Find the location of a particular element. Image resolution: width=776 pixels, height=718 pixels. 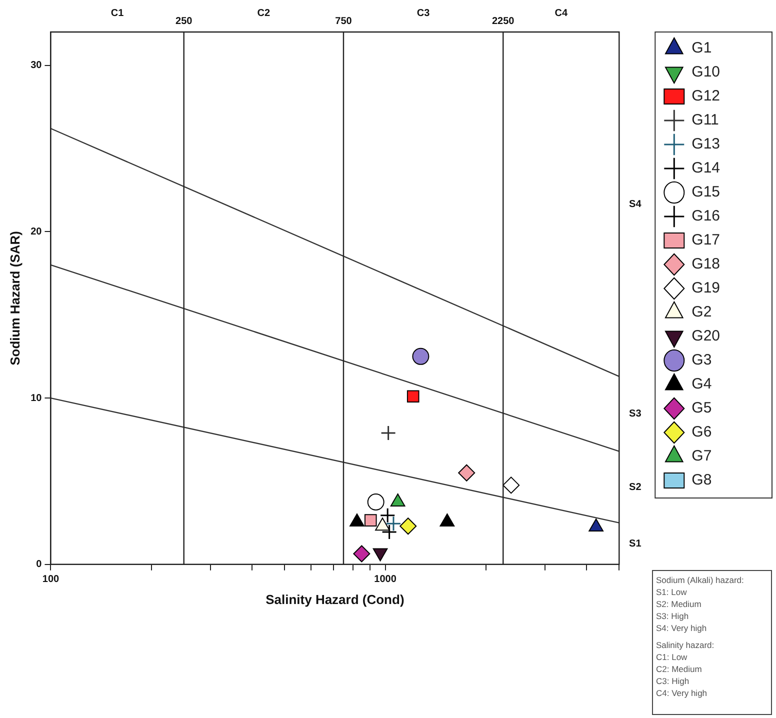

y-axis-title: Sodium Hazard (SAR) is located at coordinates (14, 298).